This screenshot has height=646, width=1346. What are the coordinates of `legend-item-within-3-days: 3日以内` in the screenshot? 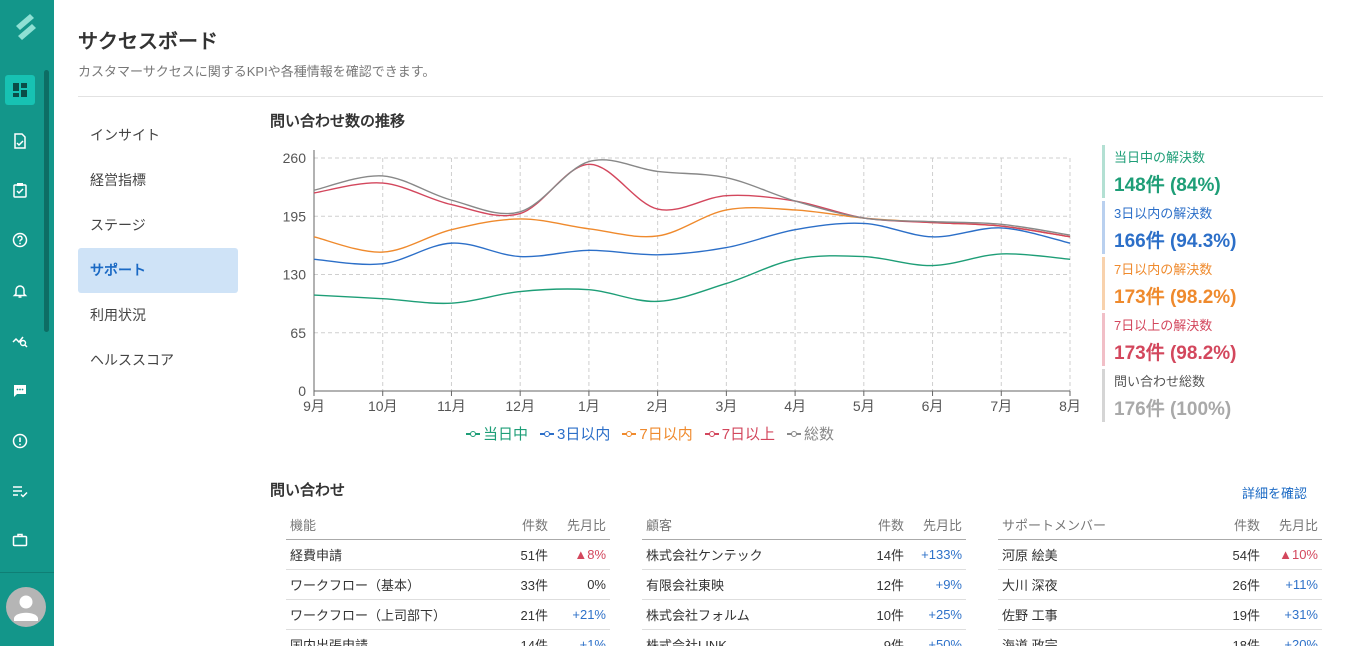 It's located at (575, 433).